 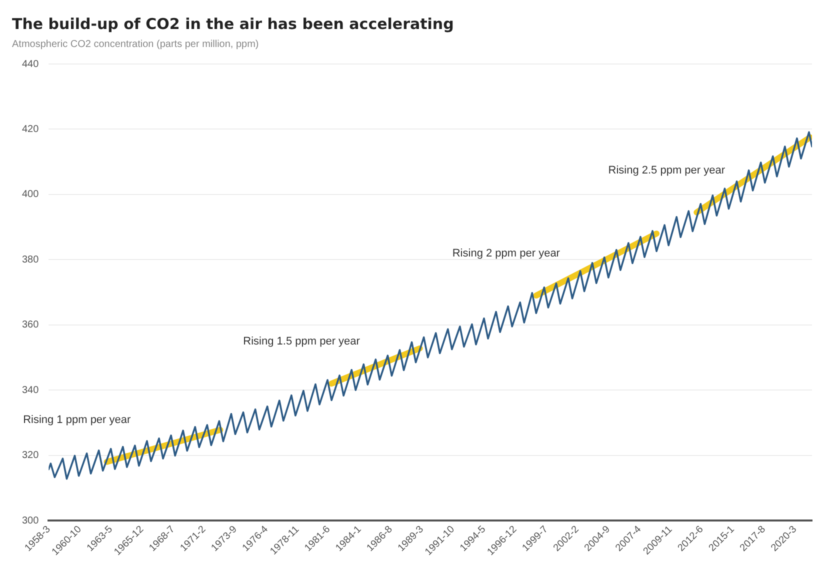 I want to click on annotation: Rising 1 ppm per year, so click(x=77, y=420).